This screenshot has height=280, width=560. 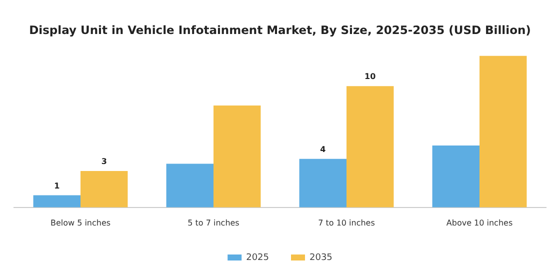 What do you see at coordinates (104, 161) in the screenshot?
I see `data-label: 3` at bounding box center [104, 161].